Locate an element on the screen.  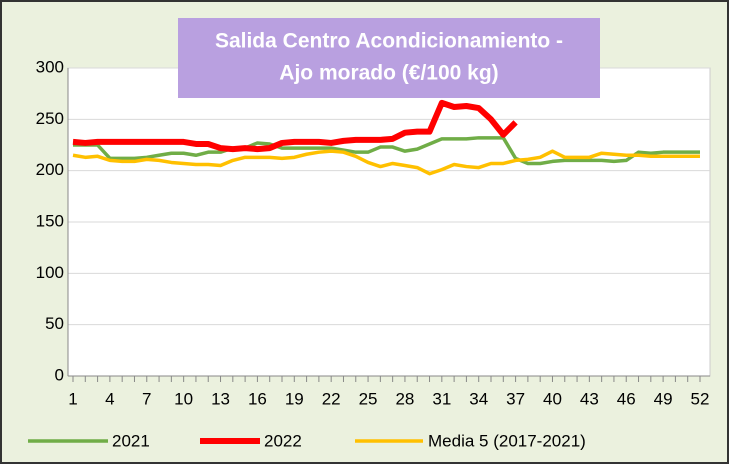
x-tick-label: 28 is located at coordinates (404, 398).